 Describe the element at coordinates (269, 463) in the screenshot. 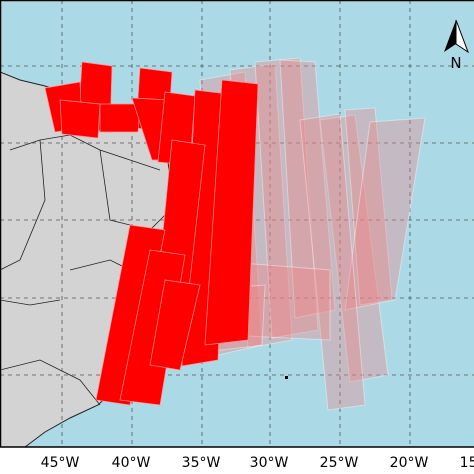

I see `lon-label: 30°W` at that location.